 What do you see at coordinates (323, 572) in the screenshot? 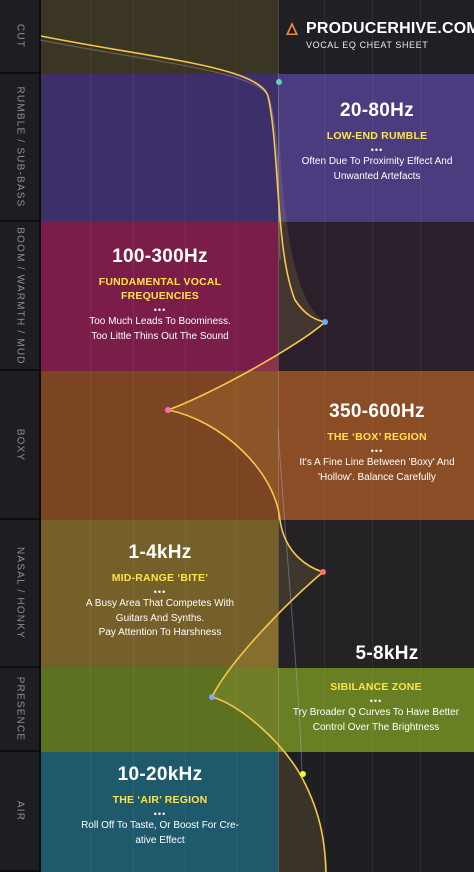
I see `eq-node-nasal` at bounding box center [323, 572].